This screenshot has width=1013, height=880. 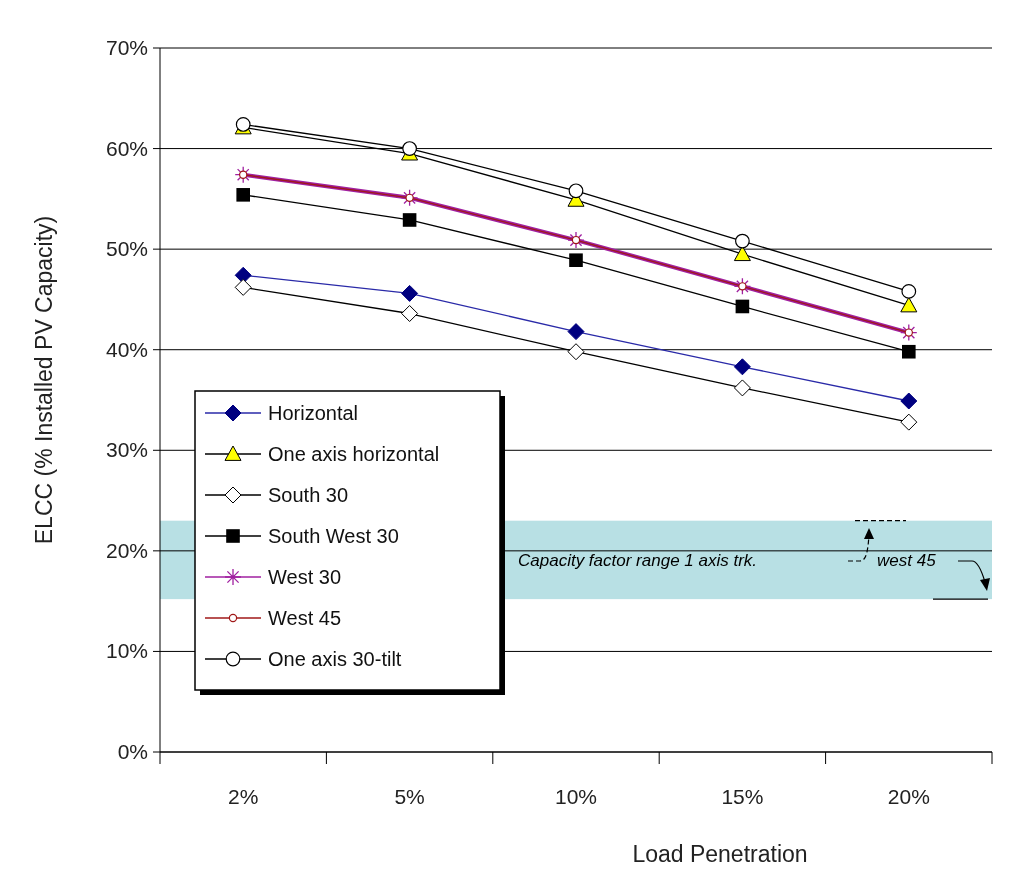 I want to click on x-tick-label: 15%, so click(x=742, y=796).